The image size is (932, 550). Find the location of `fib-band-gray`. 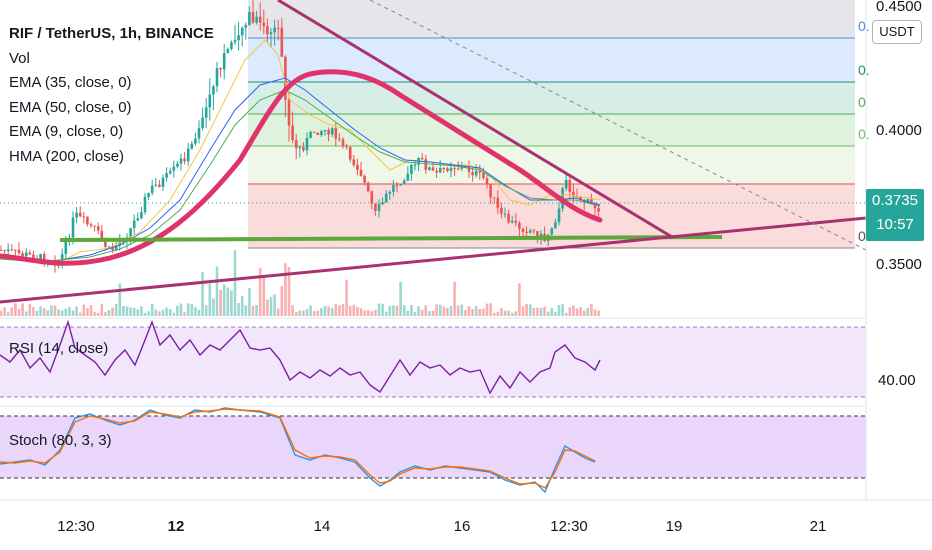

fib-band-gray is located at coordinates (551, 19).